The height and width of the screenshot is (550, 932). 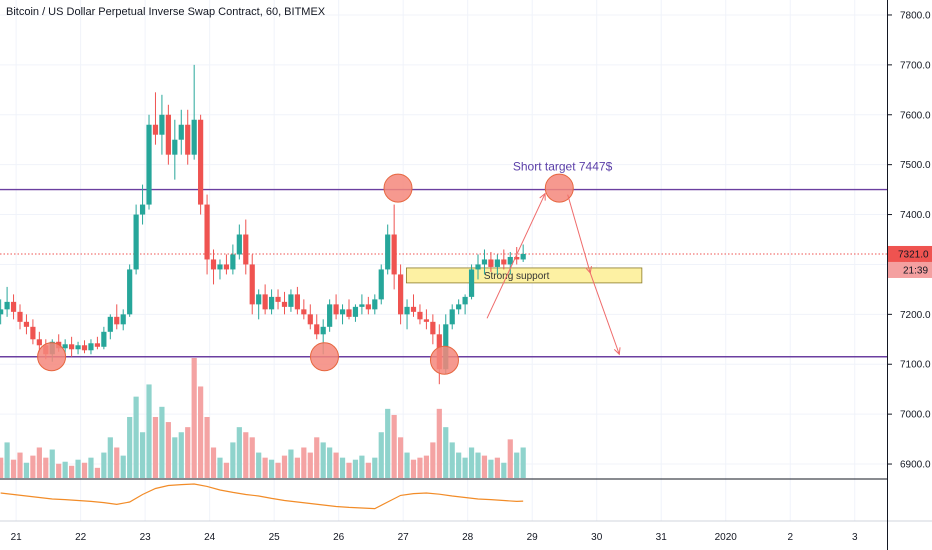 What do you see at coordinates (517, 276) in the screenshot?
I see `support-label: Strong support` at bounding box center [517, 276].